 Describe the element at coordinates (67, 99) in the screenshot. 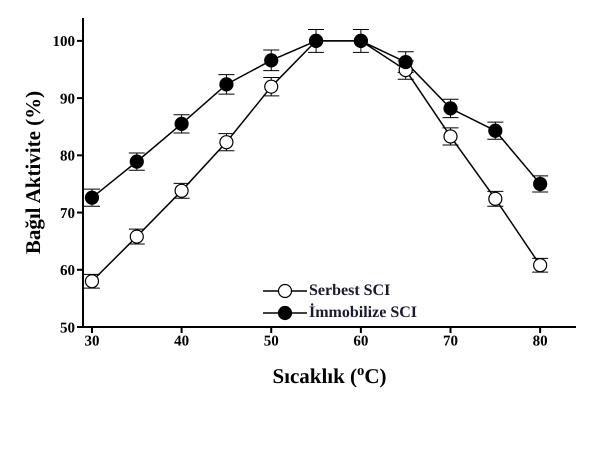

I see `y-tick-label: 90` at that location.